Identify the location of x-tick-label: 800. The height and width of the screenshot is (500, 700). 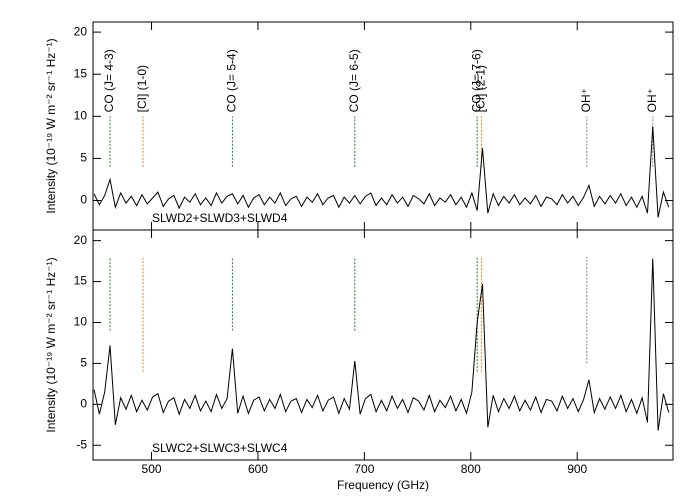
(471, 469).